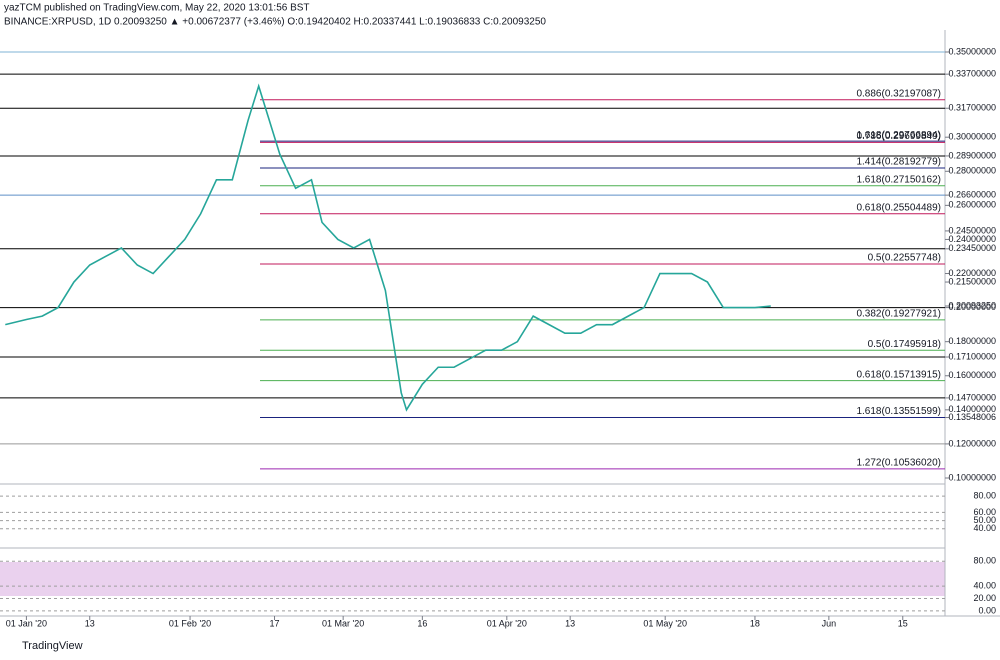  Describe the element at coordinates (898, 411) in the screenshot. I see `level-label: 1.618(0.13551599)` at that location.